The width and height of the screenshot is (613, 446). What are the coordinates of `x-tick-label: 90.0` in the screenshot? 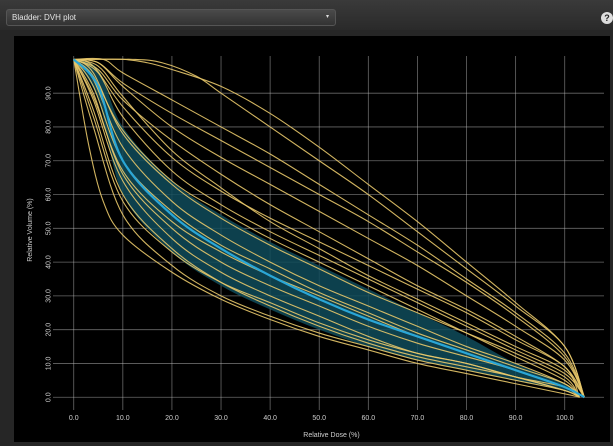 It's located at (516, 418).